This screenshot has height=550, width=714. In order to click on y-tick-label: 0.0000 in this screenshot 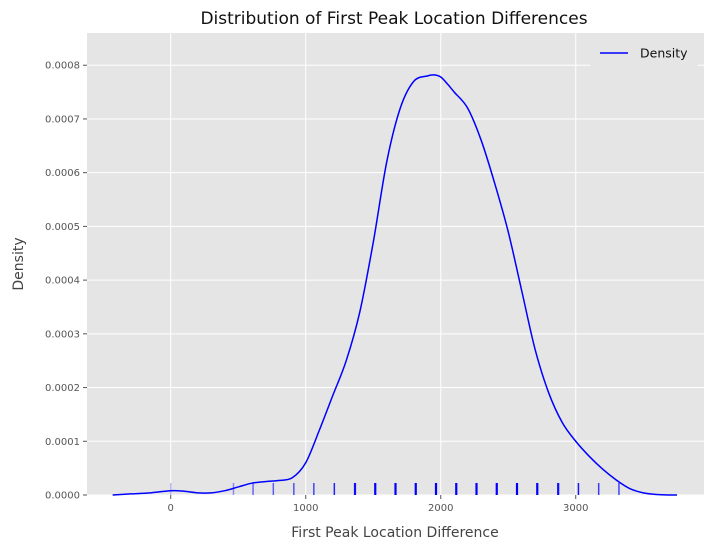, I will do `click(62, 496)`.